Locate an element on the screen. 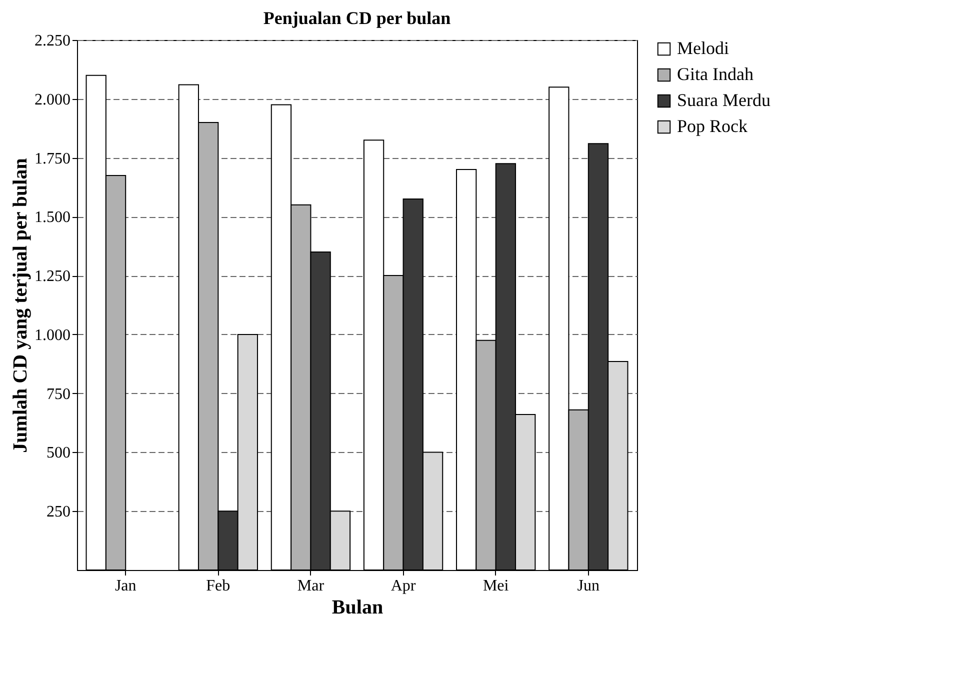 The height and width of the screenshot is (697, 963). legend-label: Melodi is located at coordinates (703, 48).